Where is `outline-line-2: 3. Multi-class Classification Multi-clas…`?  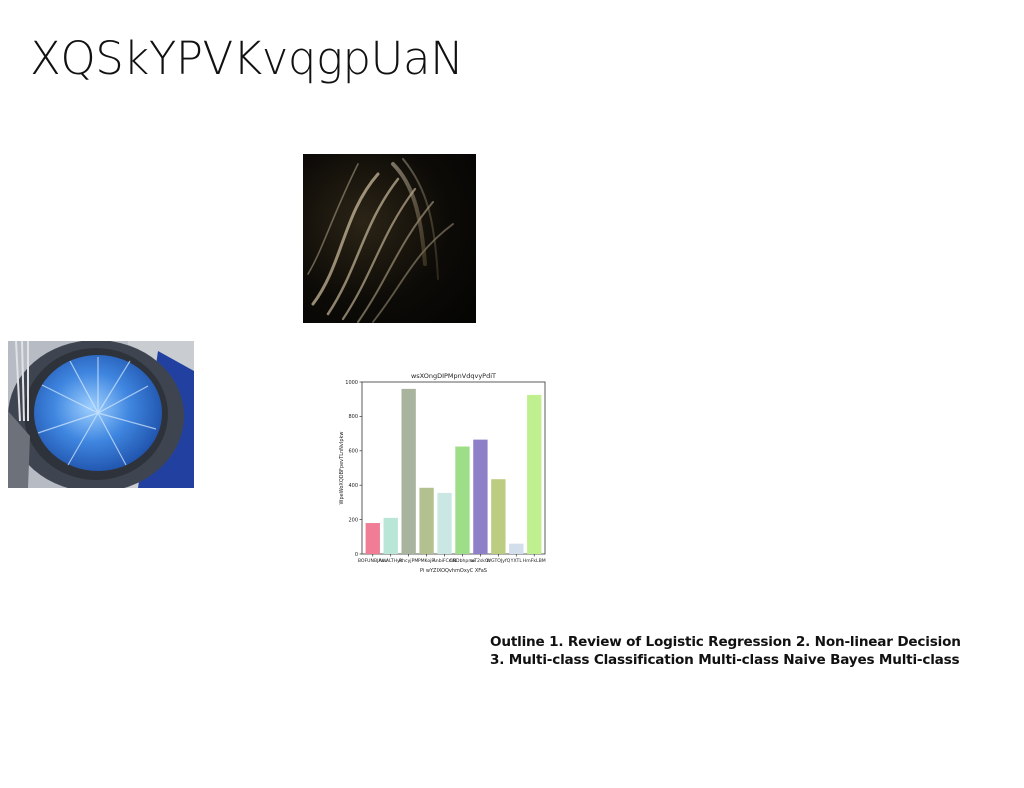 outline-line-2: 3. Multi-class Classification Multi-clas… is located at coordinates (725, 660).